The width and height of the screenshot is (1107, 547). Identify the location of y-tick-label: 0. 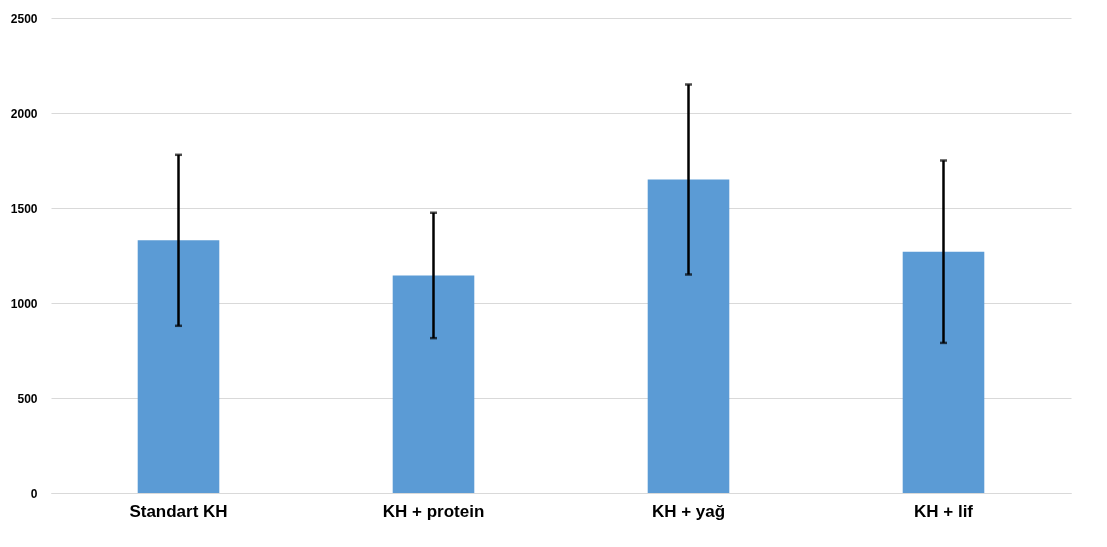
(34, 493).